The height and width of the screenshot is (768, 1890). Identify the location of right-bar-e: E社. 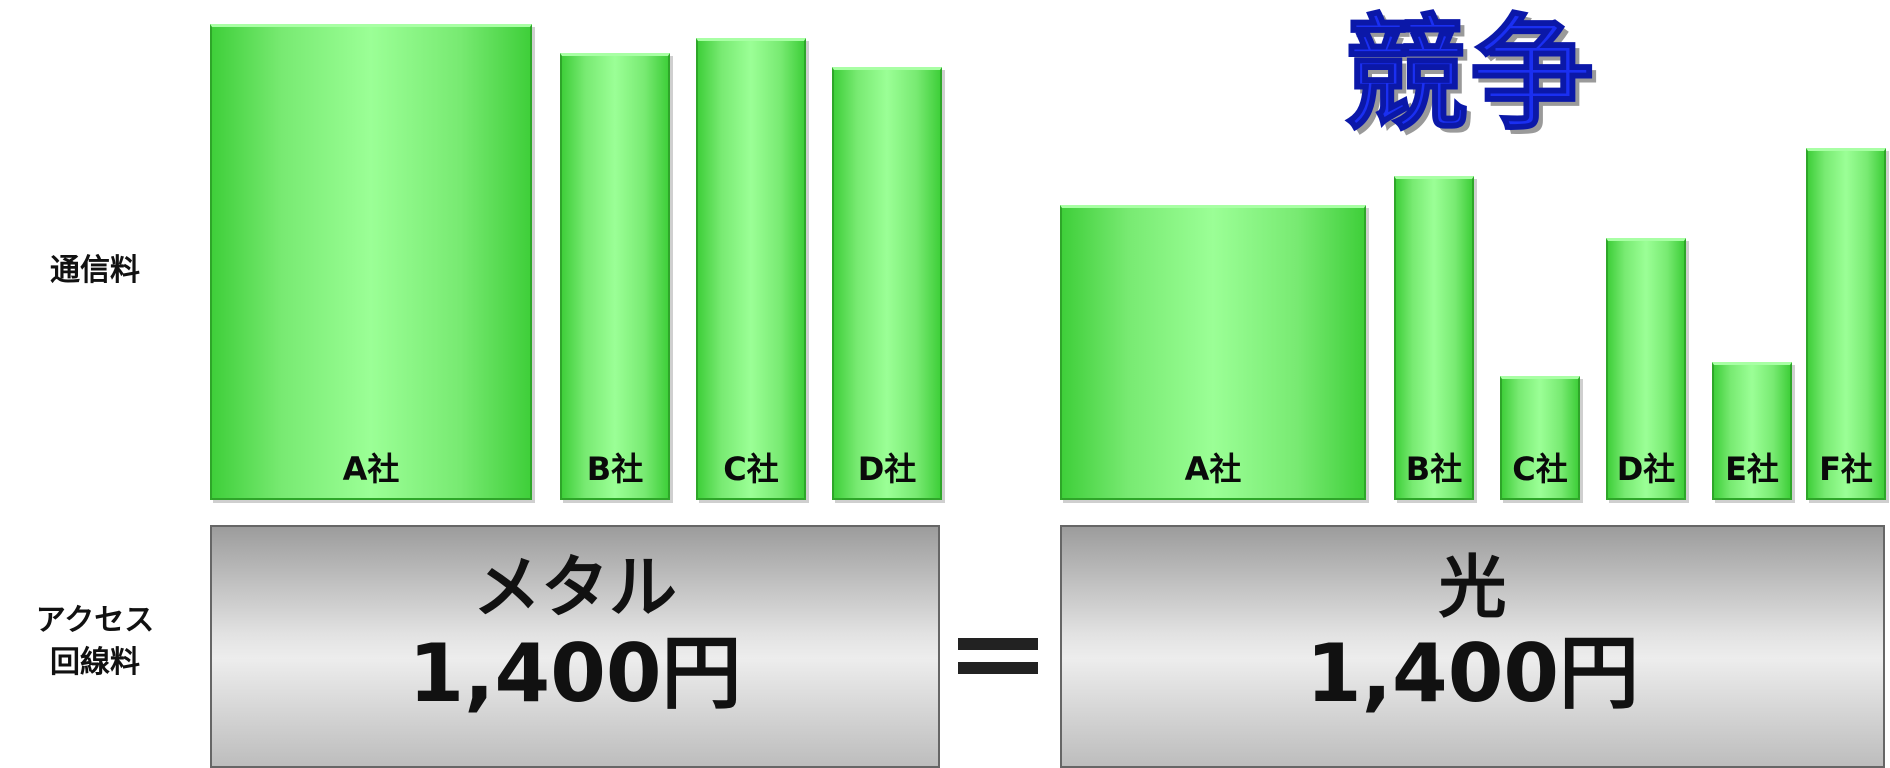
(1752, 431).